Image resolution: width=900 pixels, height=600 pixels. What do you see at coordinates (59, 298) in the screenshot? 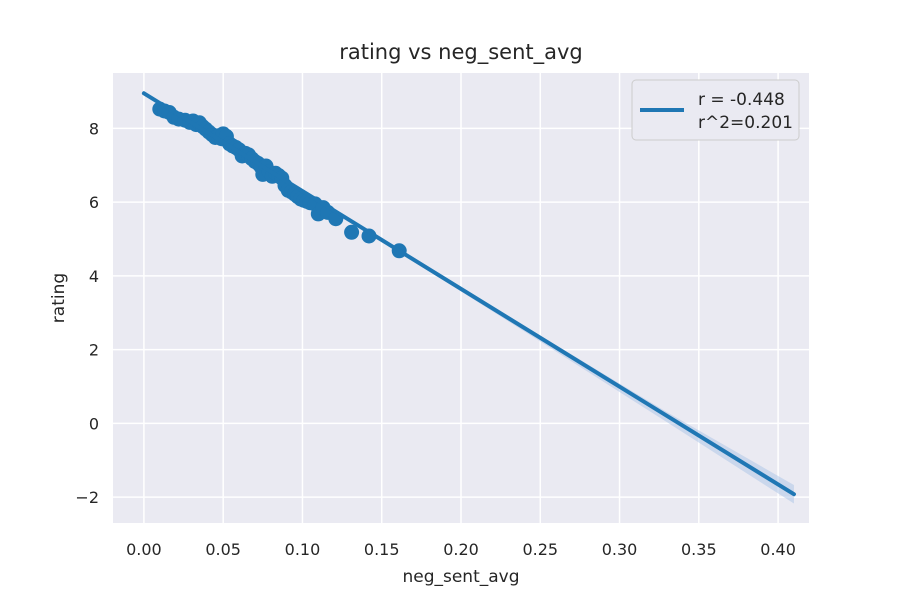
I see `y-axis-label: rating` at bounding box center [59, 298].